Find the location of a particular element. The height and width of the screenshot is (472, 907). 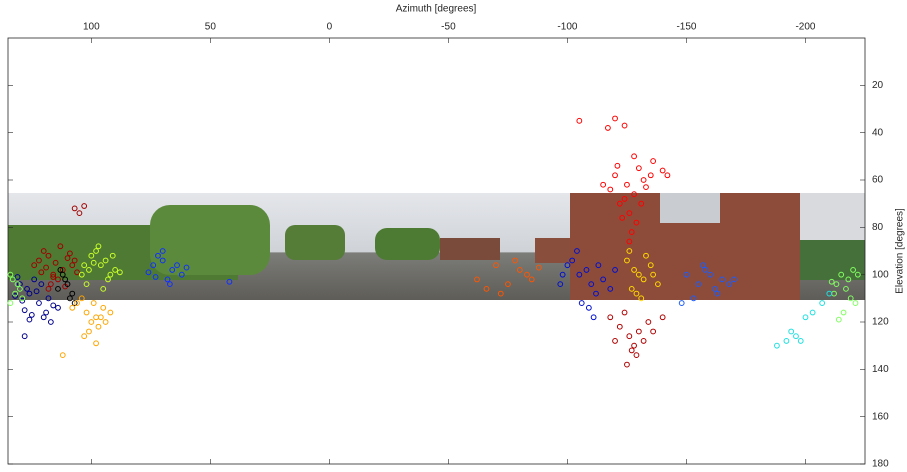

y-tick-label: 80 is located at coordinates (878, 227).